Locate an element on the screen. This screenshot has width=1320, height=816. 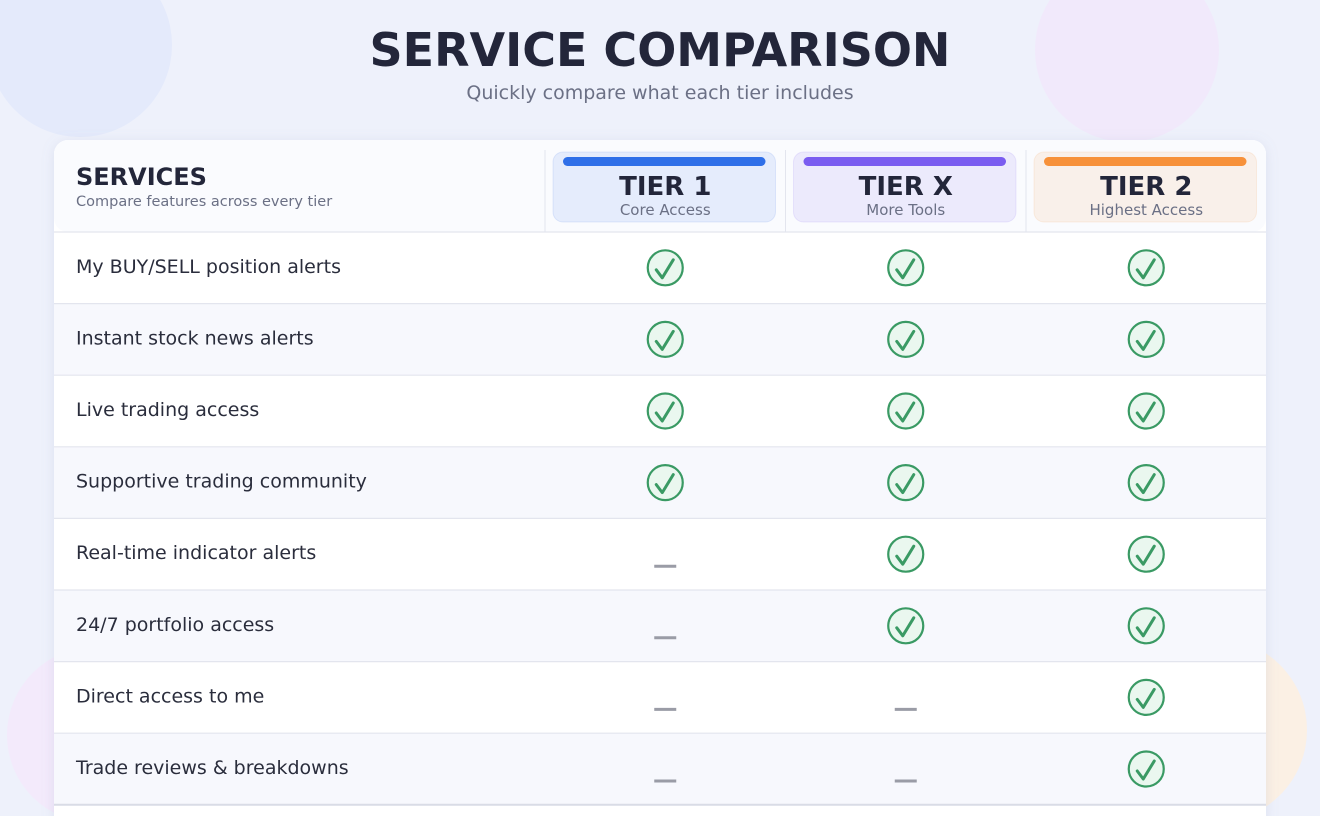
page-subtitle: Quickly compare what each tier includes is located at coordinates (659, 93).